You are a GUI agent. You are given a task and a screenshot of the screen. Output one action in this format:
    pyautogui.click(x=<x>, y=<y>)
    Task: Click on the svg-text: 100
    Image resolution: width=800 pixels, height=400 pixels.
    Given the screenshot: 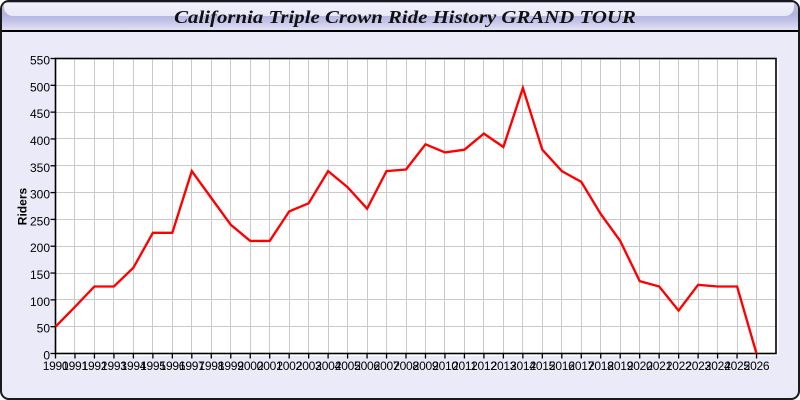 What is the action you would take?
    pyautogui.click(x=40, y=302)
    